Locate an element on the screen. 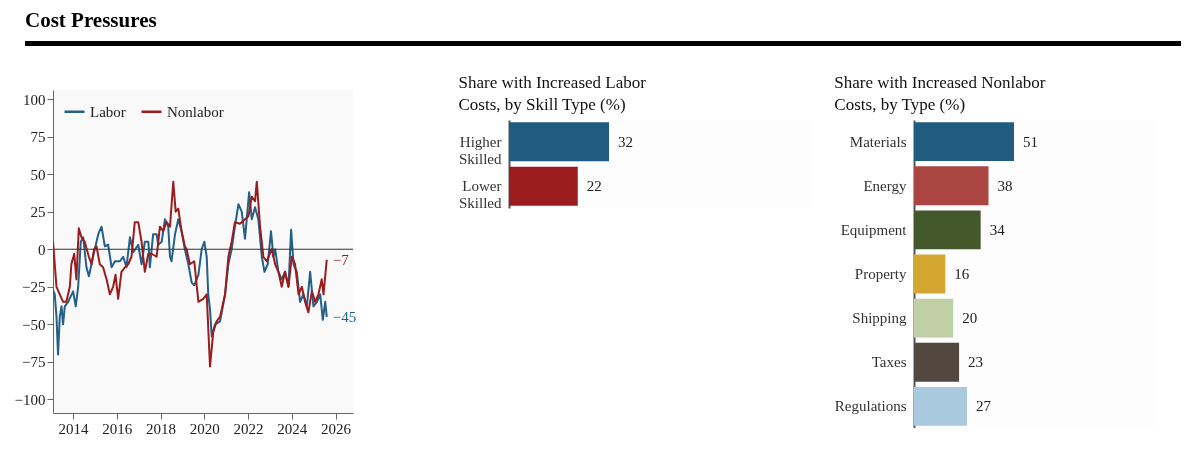  data-label: 20 is located at coordinates (970, 318).